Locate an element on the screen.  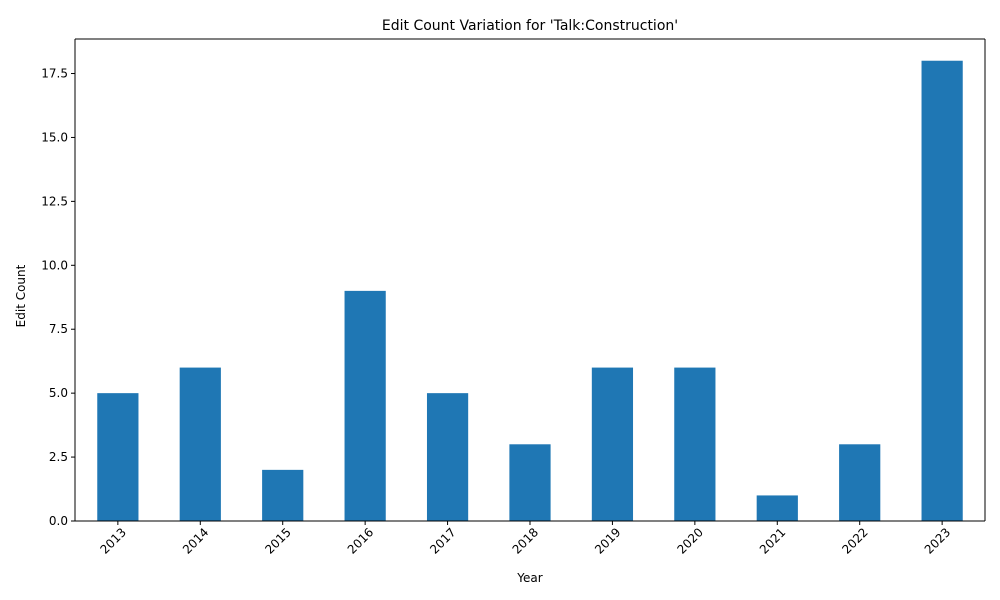
x-tick-label-2015: 2015 is located at coordinates (277, 540).